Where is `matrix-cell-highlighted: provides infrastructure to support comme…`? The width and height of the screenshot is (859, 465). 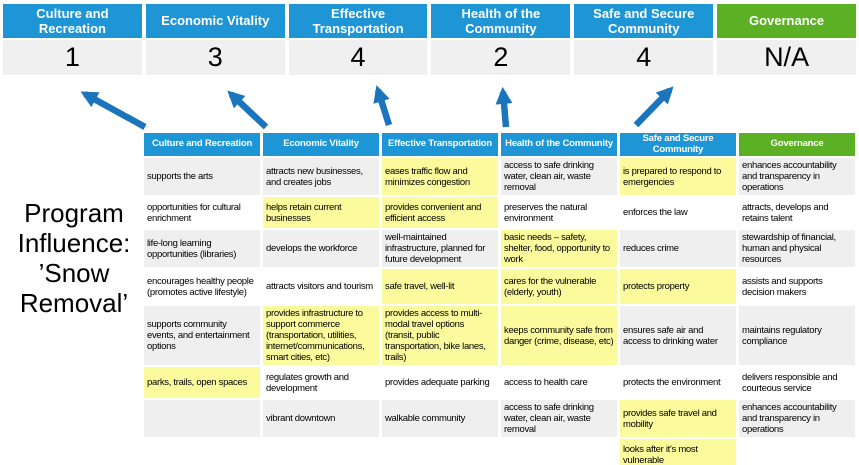 matrix-cell-highlighted: provides infrastructure to support comme… is located at coordinates (321, 336).